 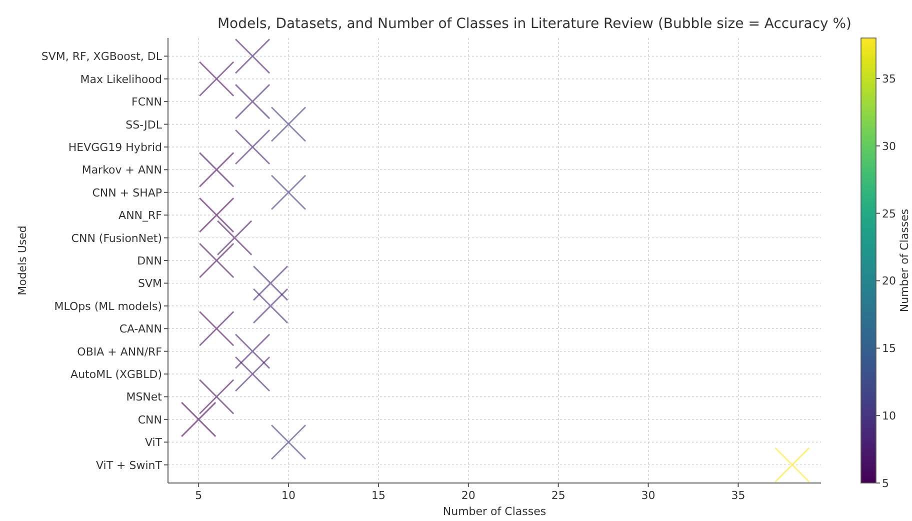 I want to click on x-tick-label: 30, so click(x=648, y=495).